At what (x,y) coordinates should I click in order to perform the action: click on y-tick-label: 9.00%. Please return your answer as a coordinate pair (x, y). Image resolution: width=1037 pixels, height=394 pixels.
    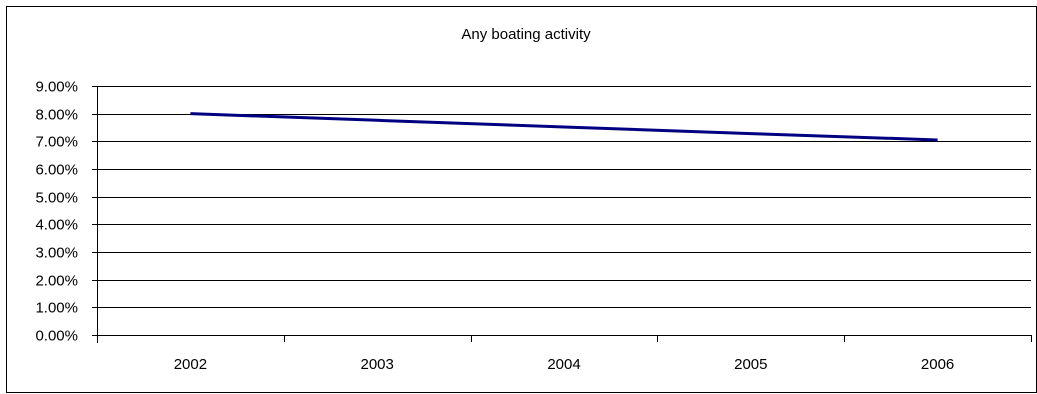
    Looking at the image, I should click on (56, 87).